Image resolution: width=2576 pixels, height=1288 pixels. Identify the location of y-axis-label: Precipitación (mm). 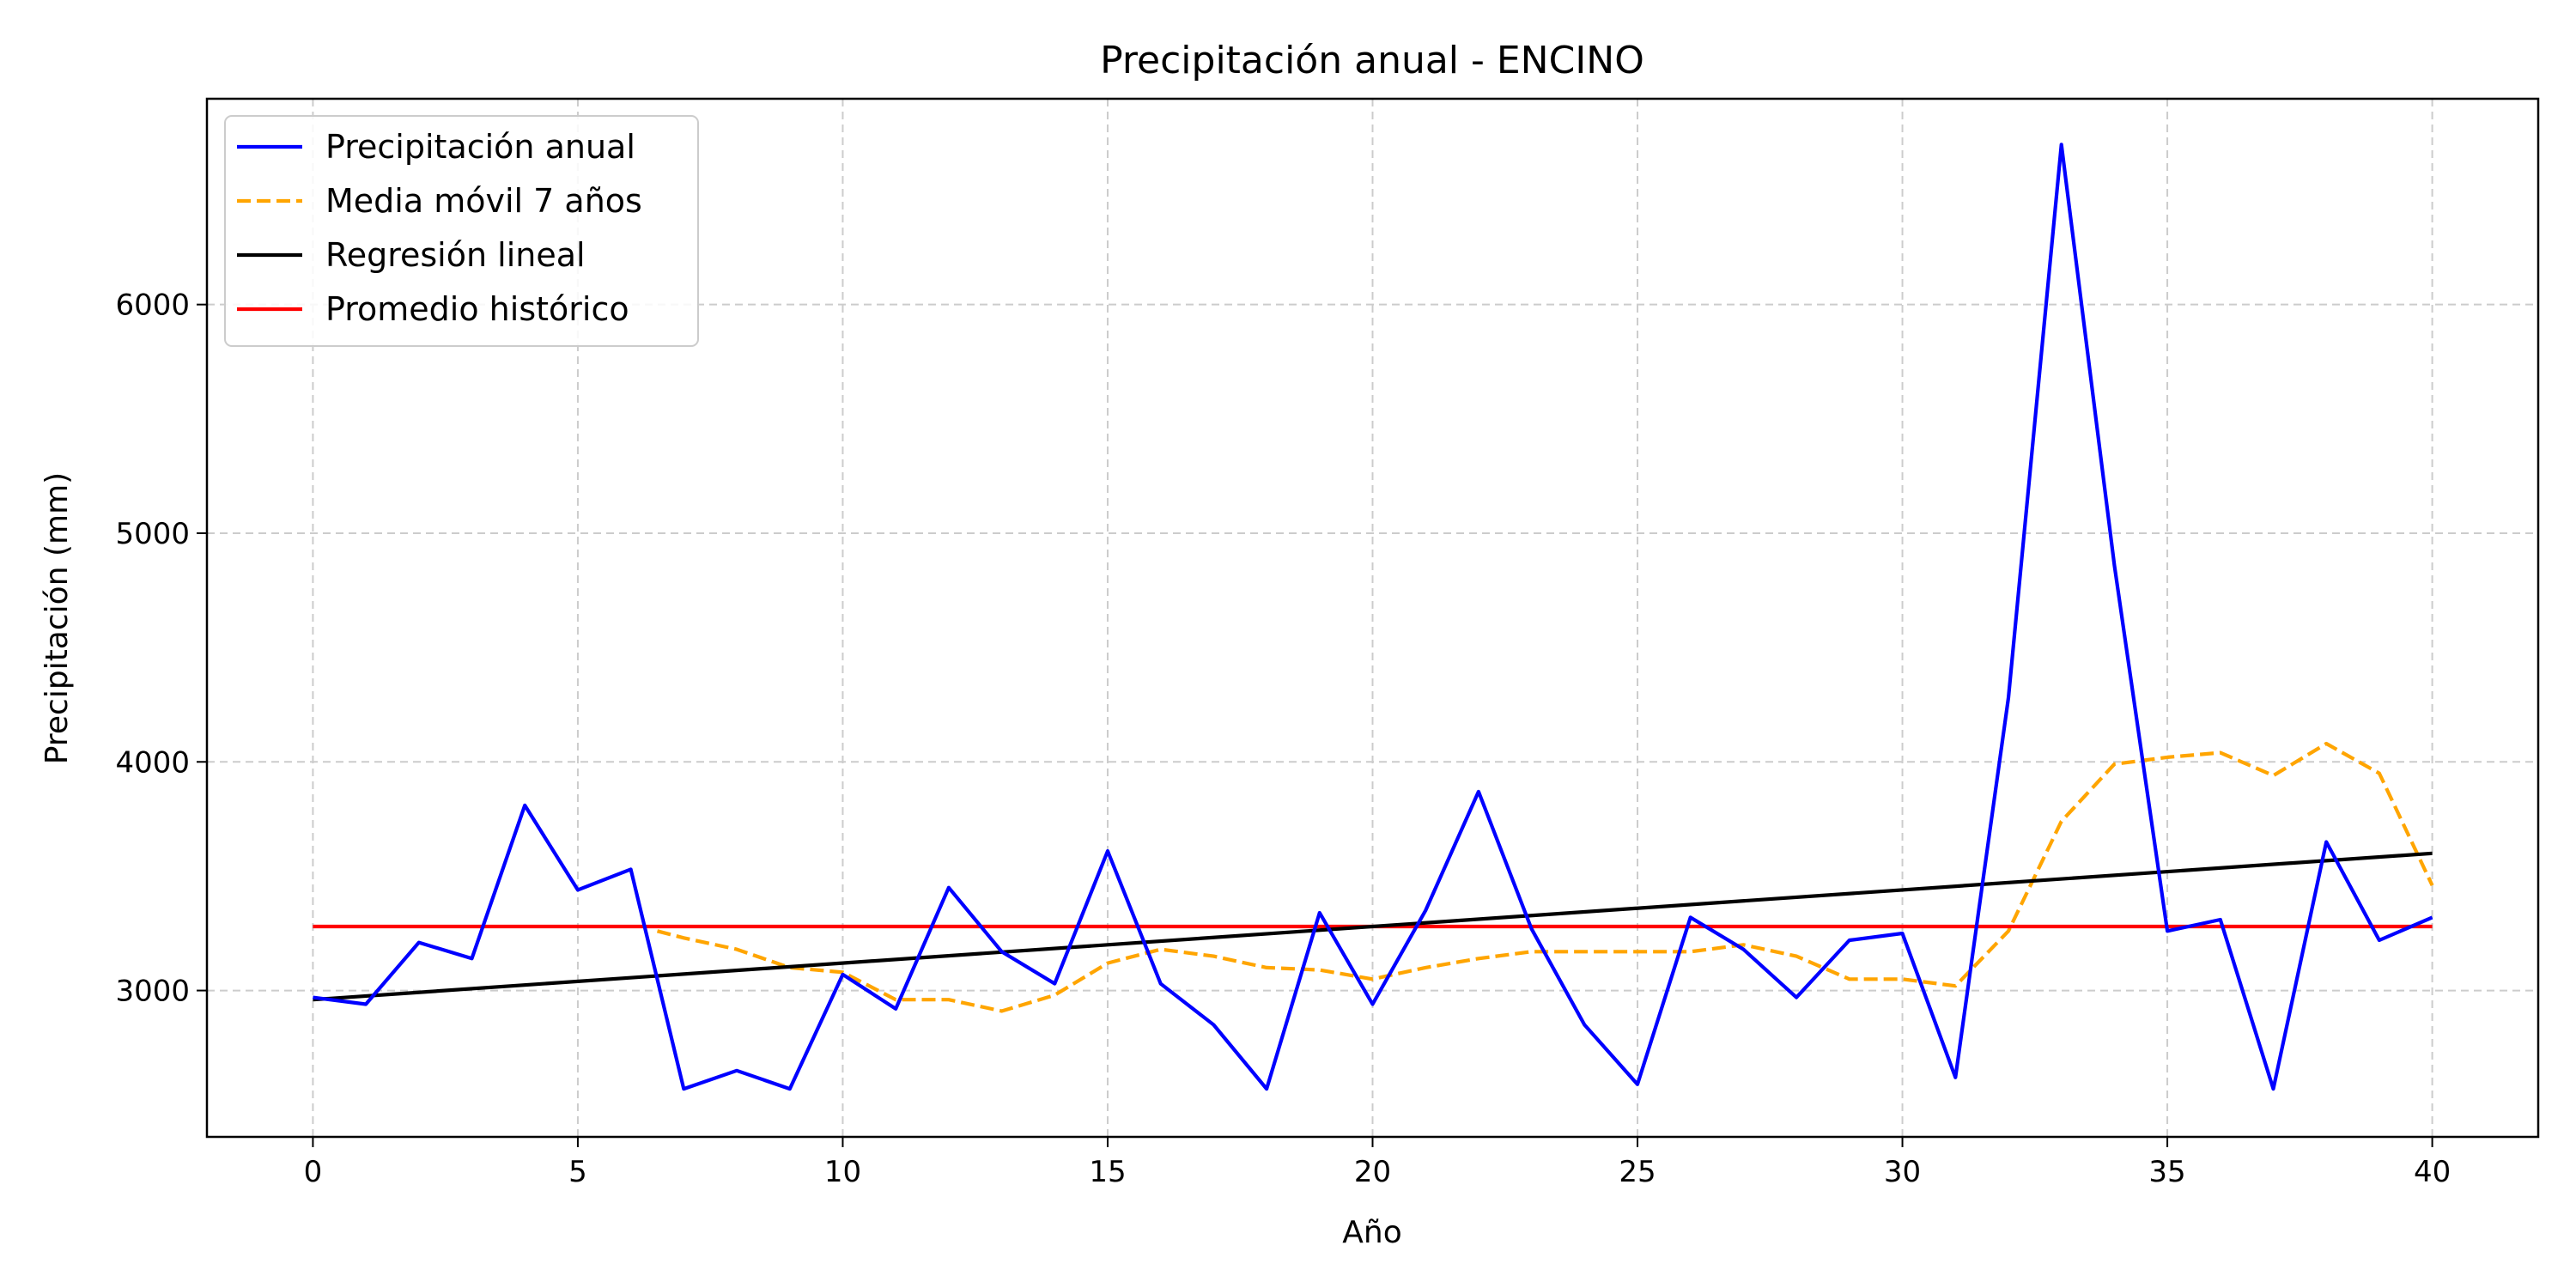
(57, 618).